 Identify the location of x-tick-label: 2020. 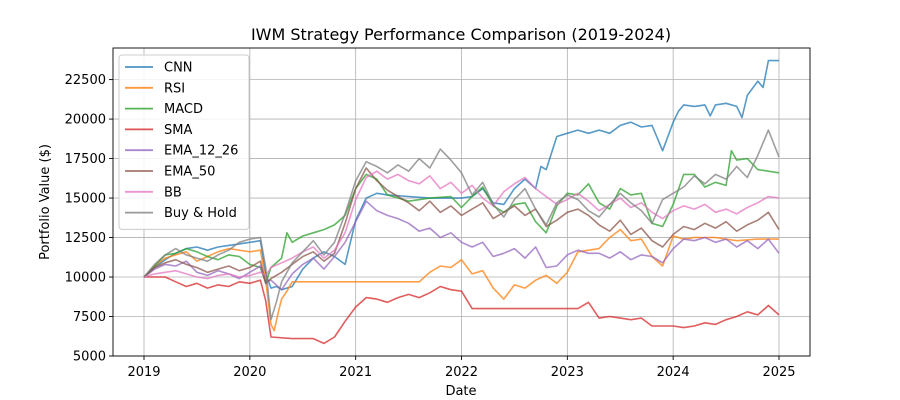
(249, 372).